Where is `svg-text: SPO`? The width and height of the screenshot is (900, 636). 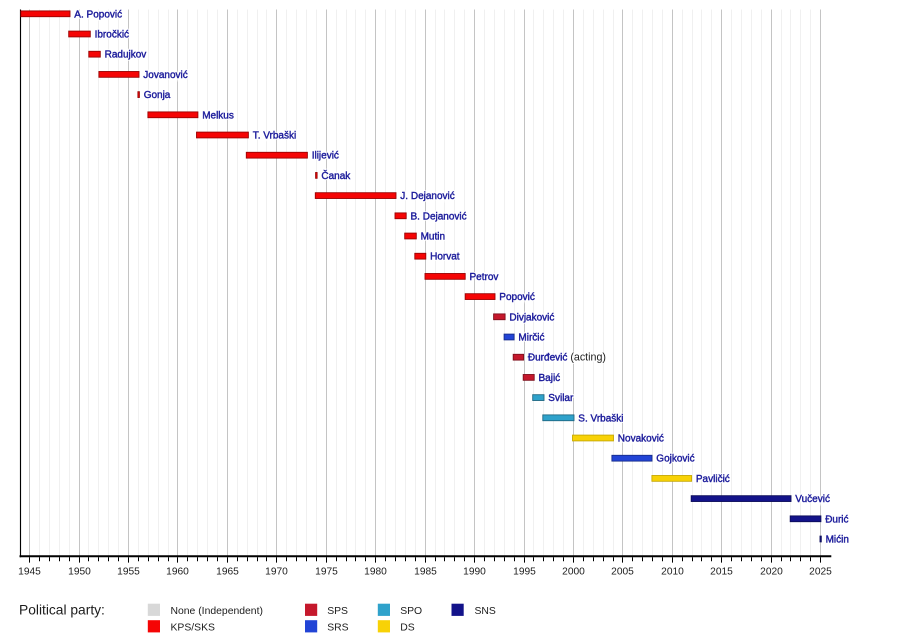
svg-text: SPO is located at coordinates (411, 611).